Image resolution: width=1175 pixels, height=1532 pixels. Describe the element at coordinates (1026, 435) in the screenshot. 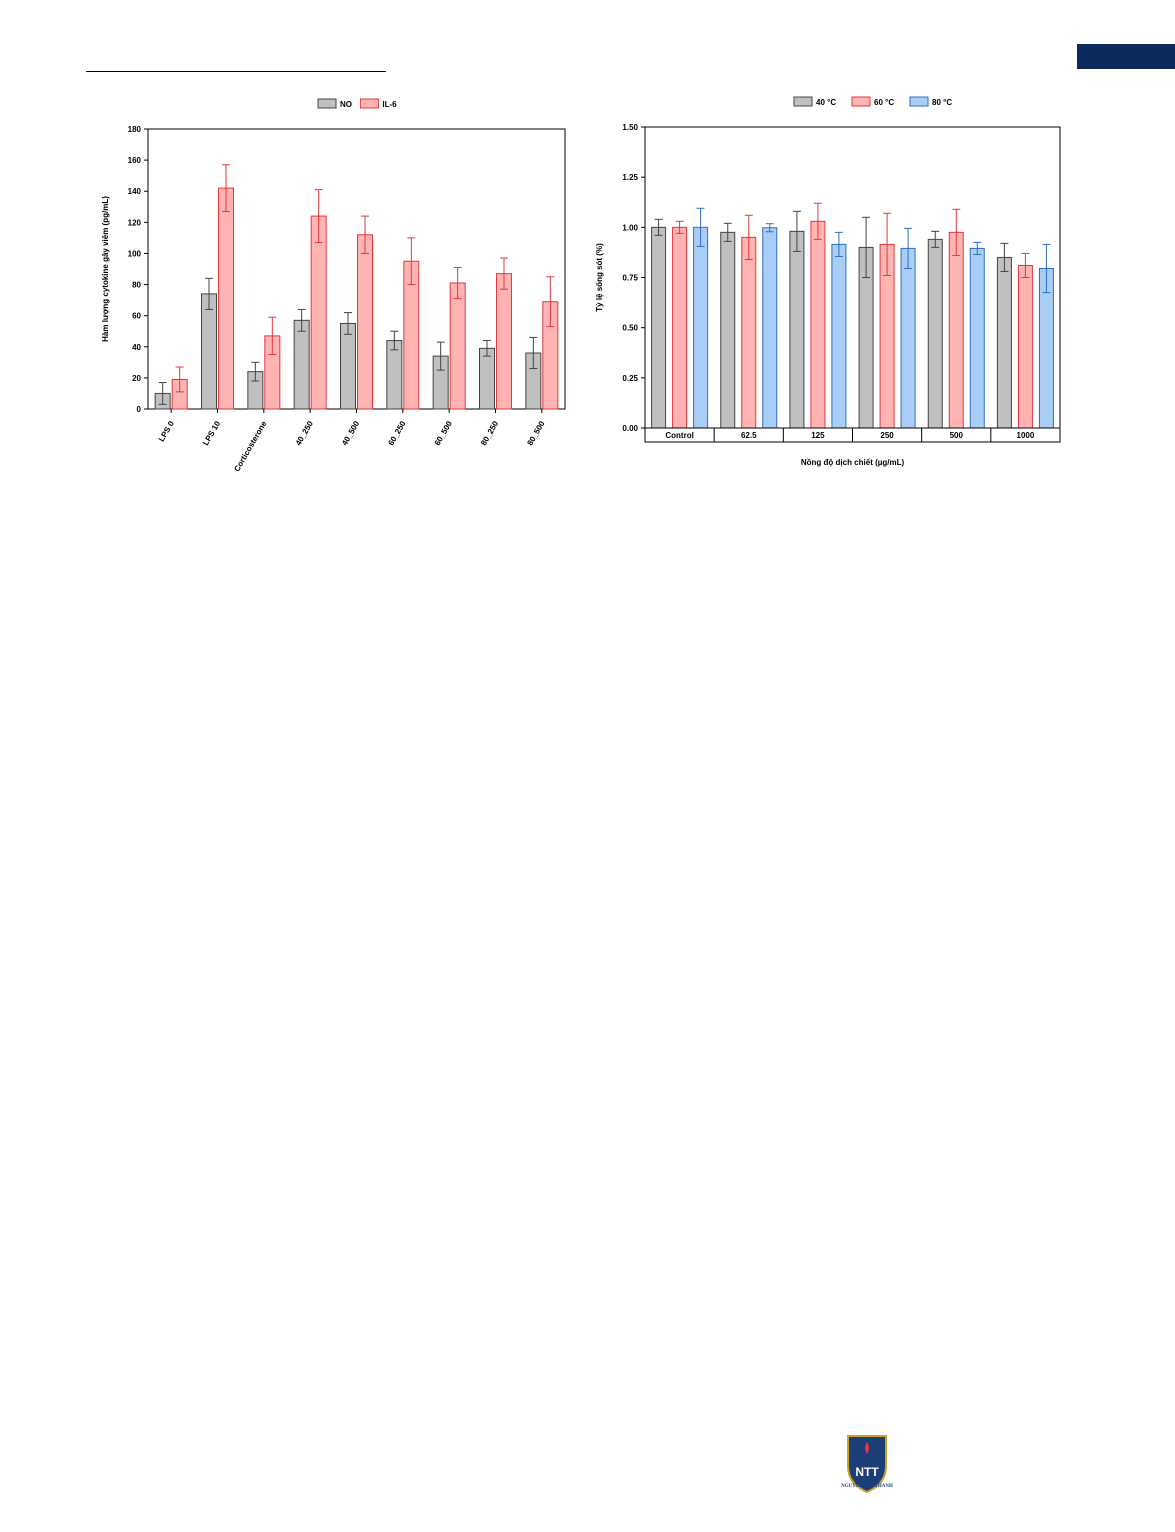

I see `x-tick-label: 1000` at that location.